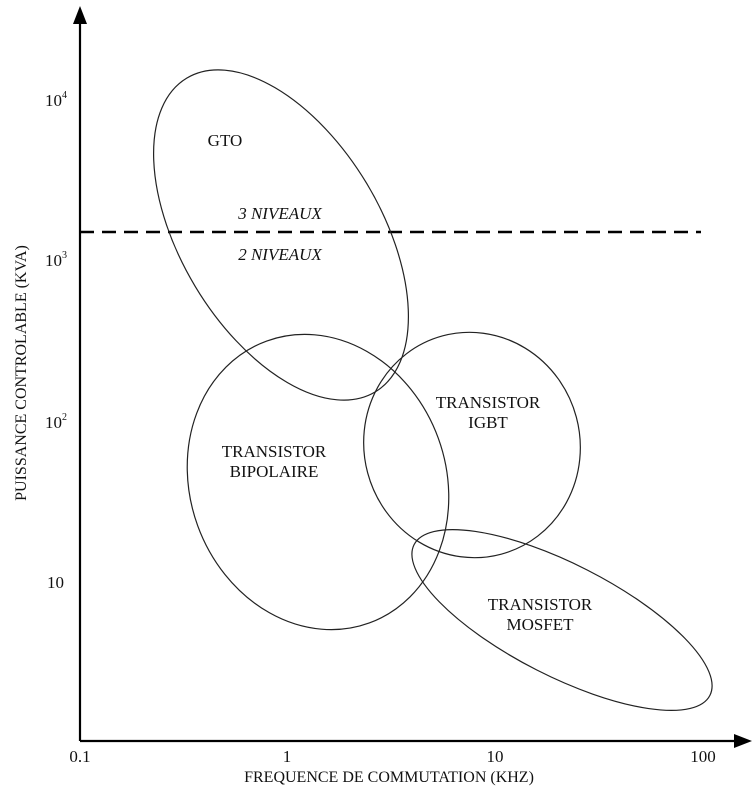 The image size is (752, 789). I want to click on region-gto-outline, so click(281, 235).